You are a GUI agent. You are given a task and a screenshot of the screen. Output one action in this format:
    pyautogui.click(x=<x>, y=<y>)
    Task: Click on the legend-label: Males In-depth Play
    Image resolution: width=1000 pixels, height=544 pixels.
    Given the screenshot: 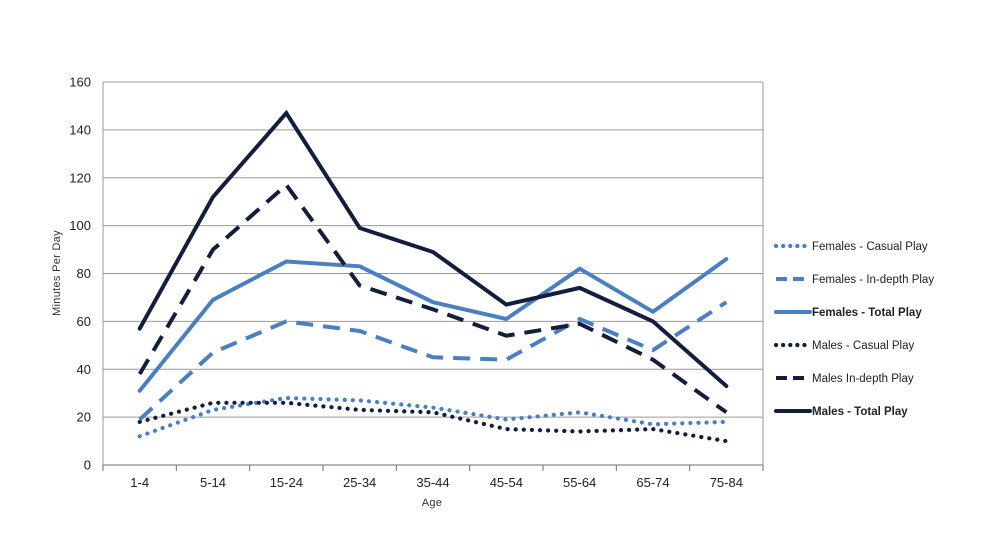 What is the action you would take?
    pyautogui.click(x=863, y=379)
    